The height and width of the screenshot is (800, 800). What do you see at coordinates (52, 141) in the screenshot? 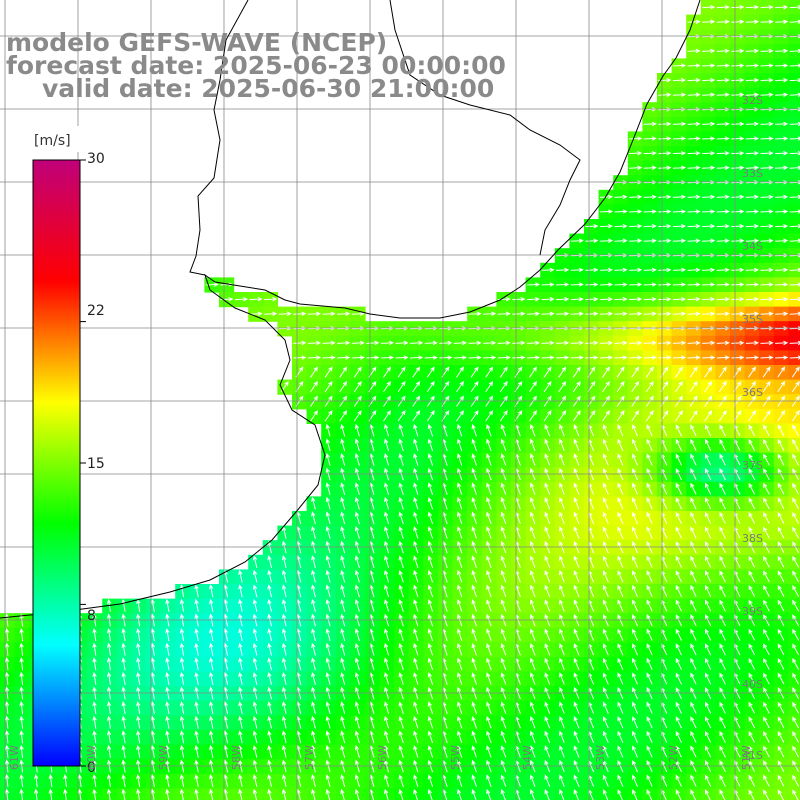
I see `colorbar-unit: [m/s]` at bounding box center [52, 141].